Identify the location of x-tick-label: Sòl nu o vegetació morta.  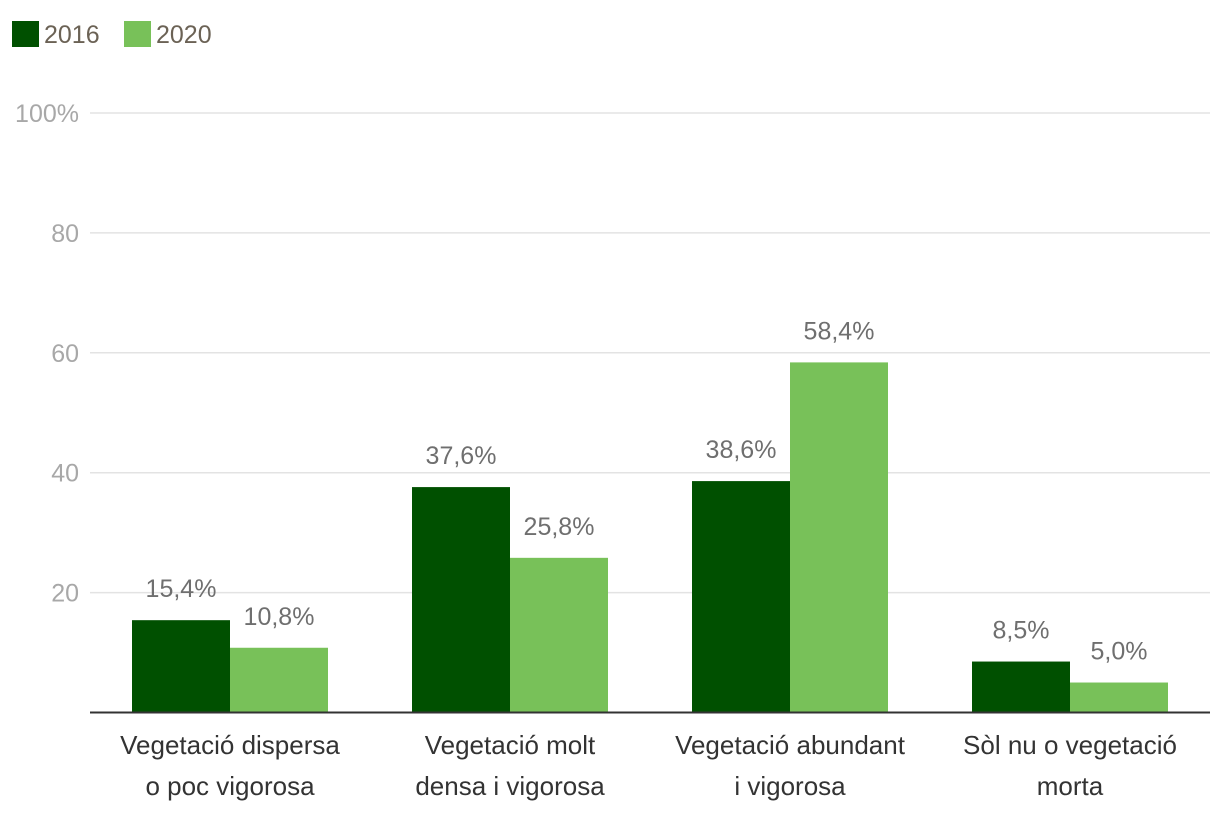
(1070, 765).